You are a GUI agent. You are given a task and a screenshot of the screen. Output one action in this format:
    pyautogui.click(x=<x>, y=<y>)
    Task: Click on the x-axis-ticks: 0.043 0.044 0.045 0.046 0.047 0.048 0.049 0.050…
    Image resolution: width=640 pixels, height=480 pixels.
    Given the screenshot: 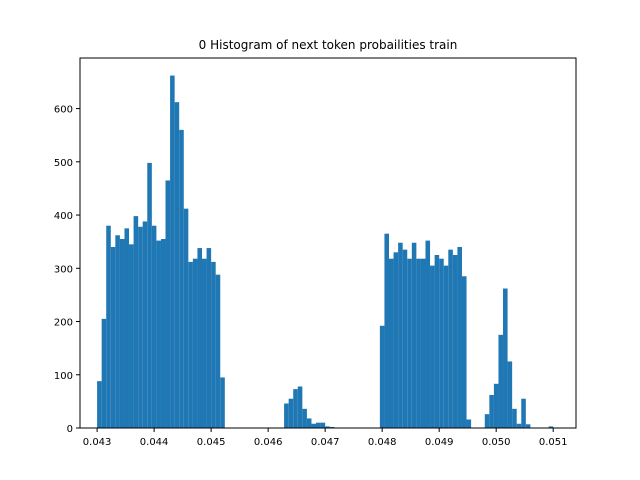 What is the action you would take?
    pyautogui.click(x=325, y=438)
    